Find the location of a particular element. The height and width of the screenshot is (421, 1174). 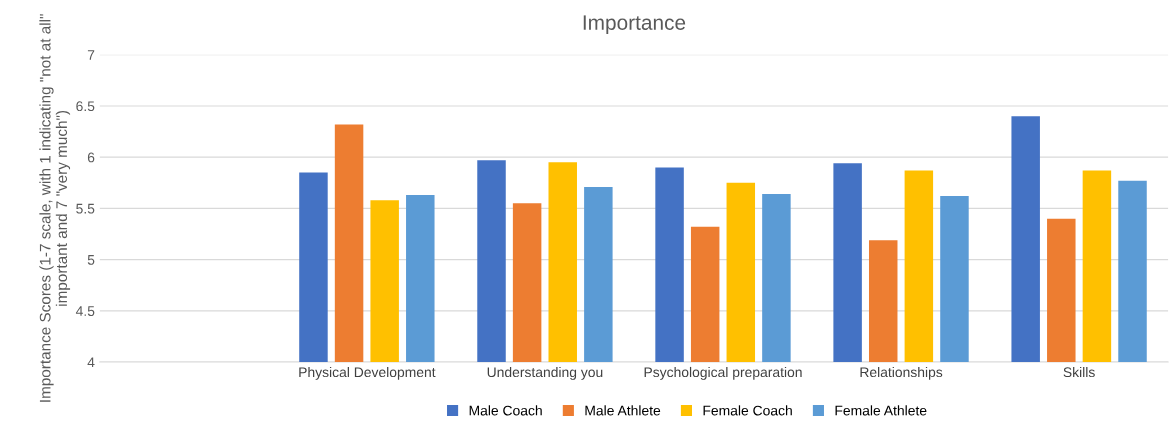

y-tick-label: 6 is located at coordinates (91, 157).